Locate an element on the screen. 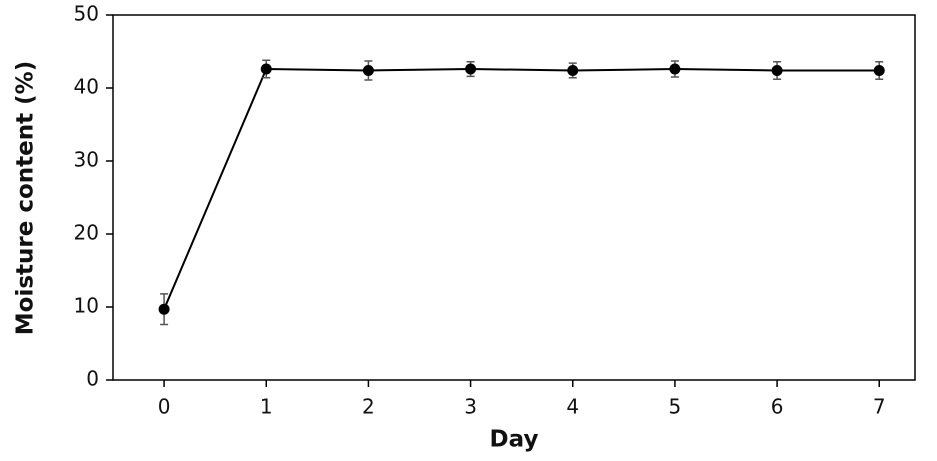  x-tick-label: 5 is located at coordinates (675, 407).